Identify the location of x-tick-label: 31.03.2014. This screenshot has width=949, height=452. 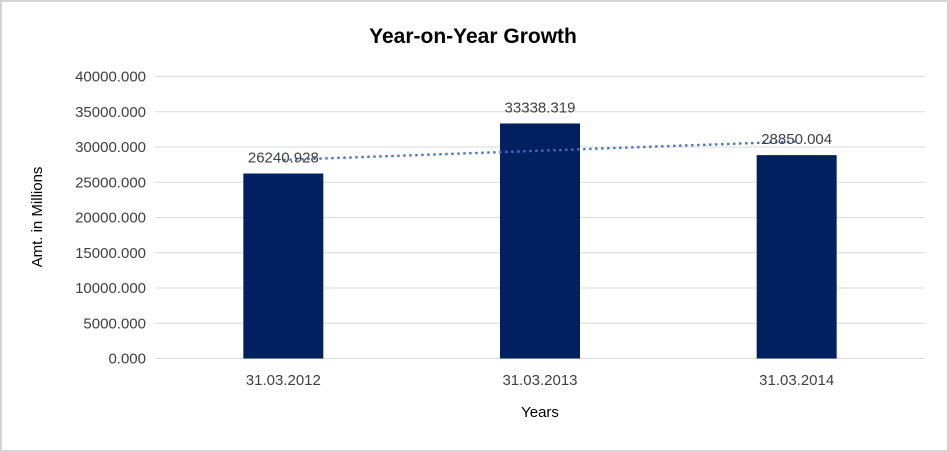
(796, 380).